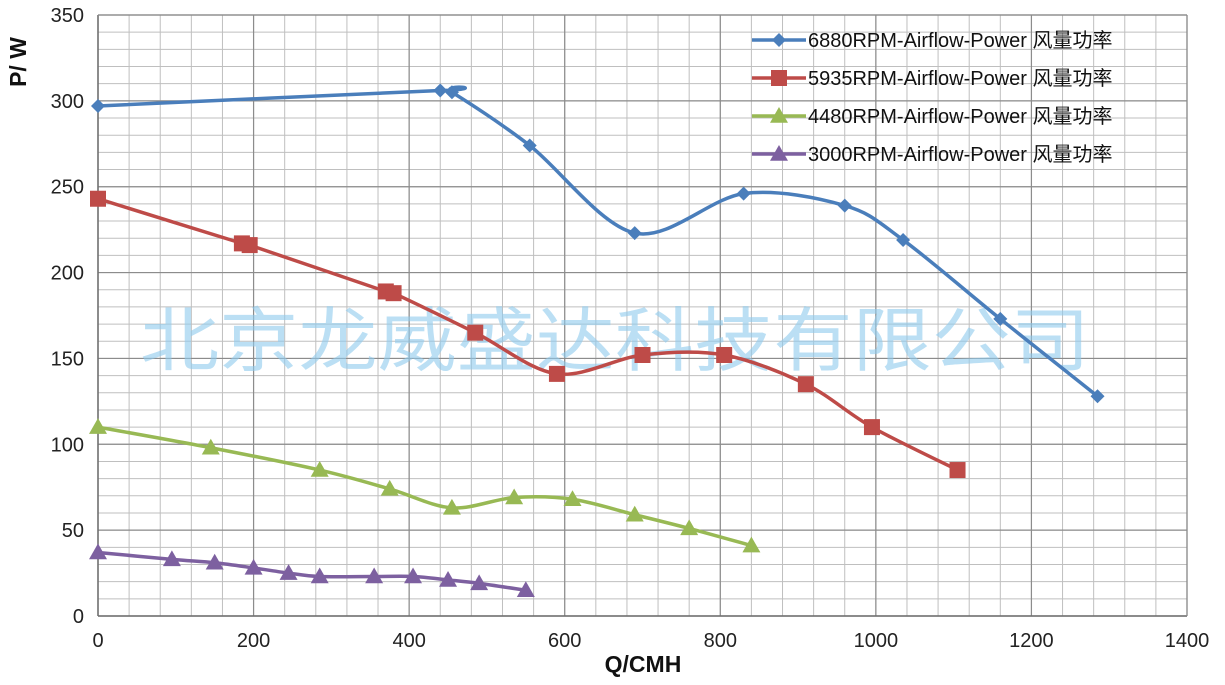 Image resolution: width=1225 pixels, height=685 pixels. I want to click on legend-label: 4480RPM-Airflow-Power 风量功率, so click(960, 116).